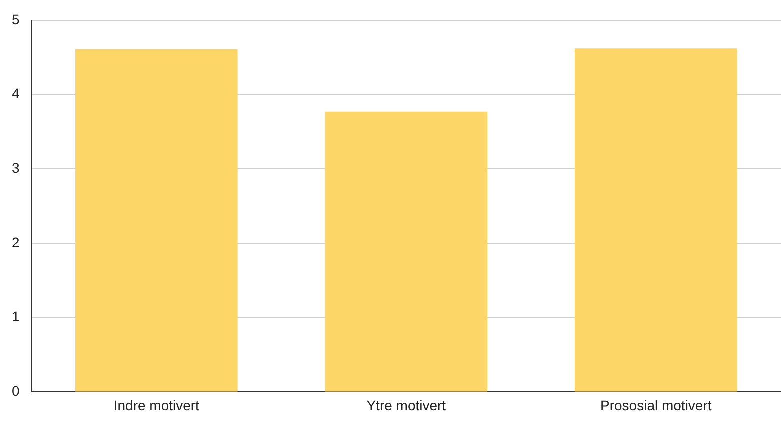 This screenshot has height=425, width=781. What do you see at coordinates (16, 391) in the screenshot?
I see `y-tick-label: 0` at bounding box center [16, 391].